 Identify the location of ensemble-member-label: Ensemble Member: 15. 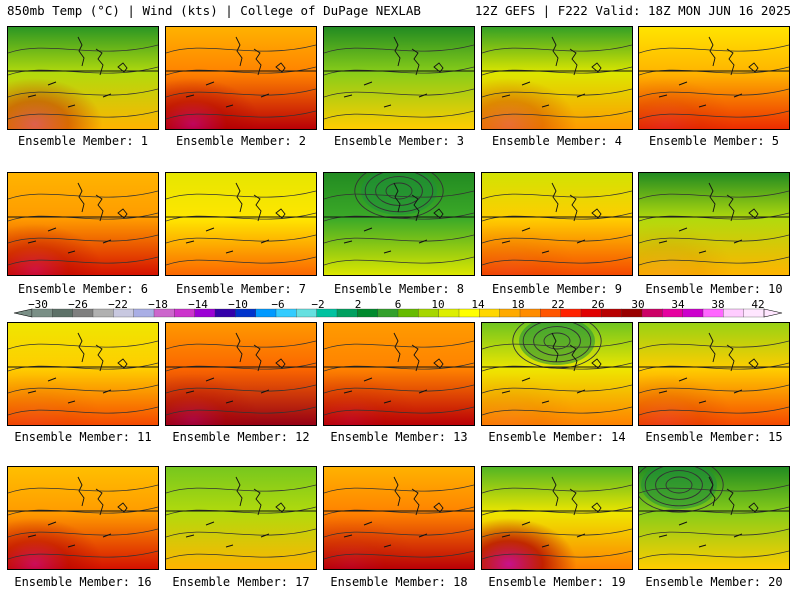
(714, 437).